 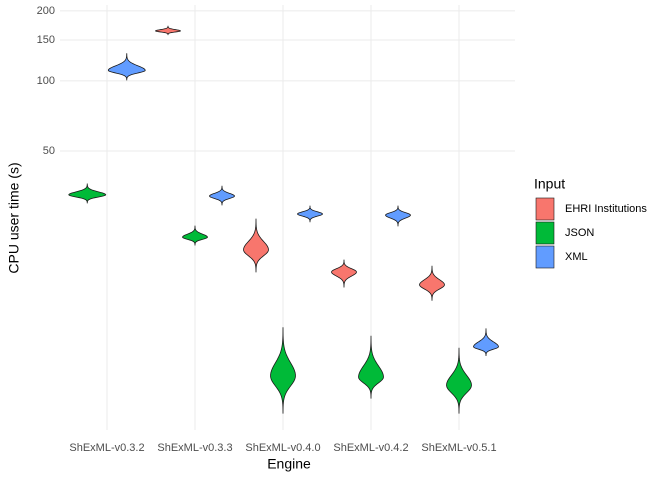 What do you see at coordinates (14, 217) in the screenshot?
I see `y-axis-title: CPU user time (s)` at bounding box center [14, 217].